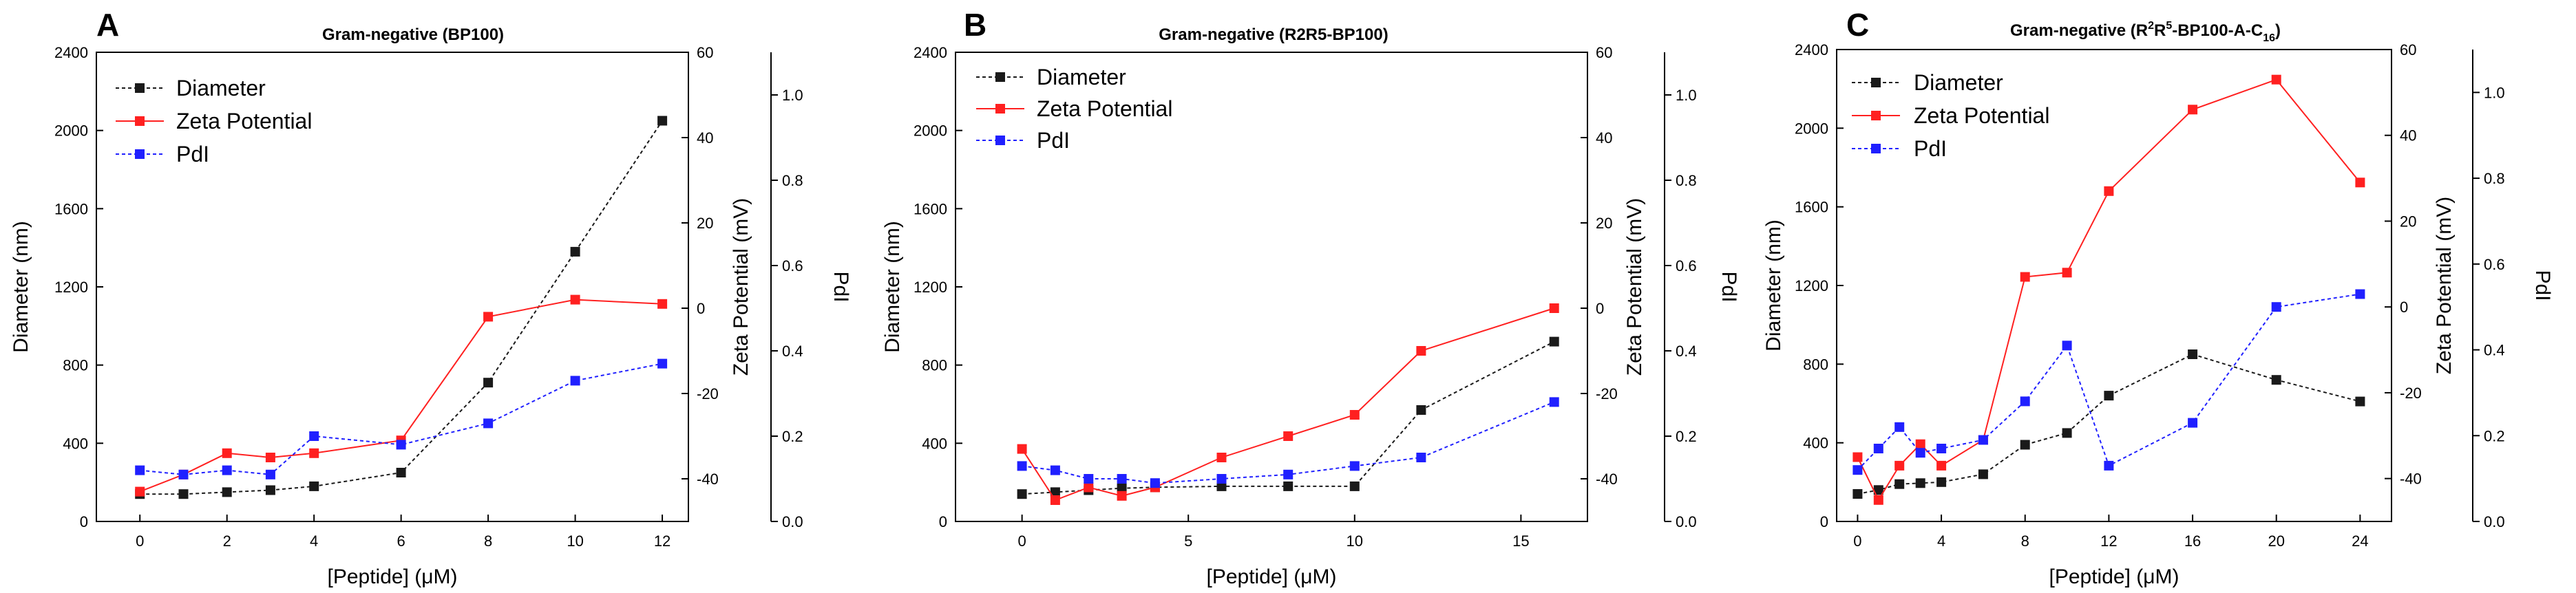 Image resolution: width=2576 pixels, height=593 pixels. I want to click on series-group-c, so click(2108, 289).